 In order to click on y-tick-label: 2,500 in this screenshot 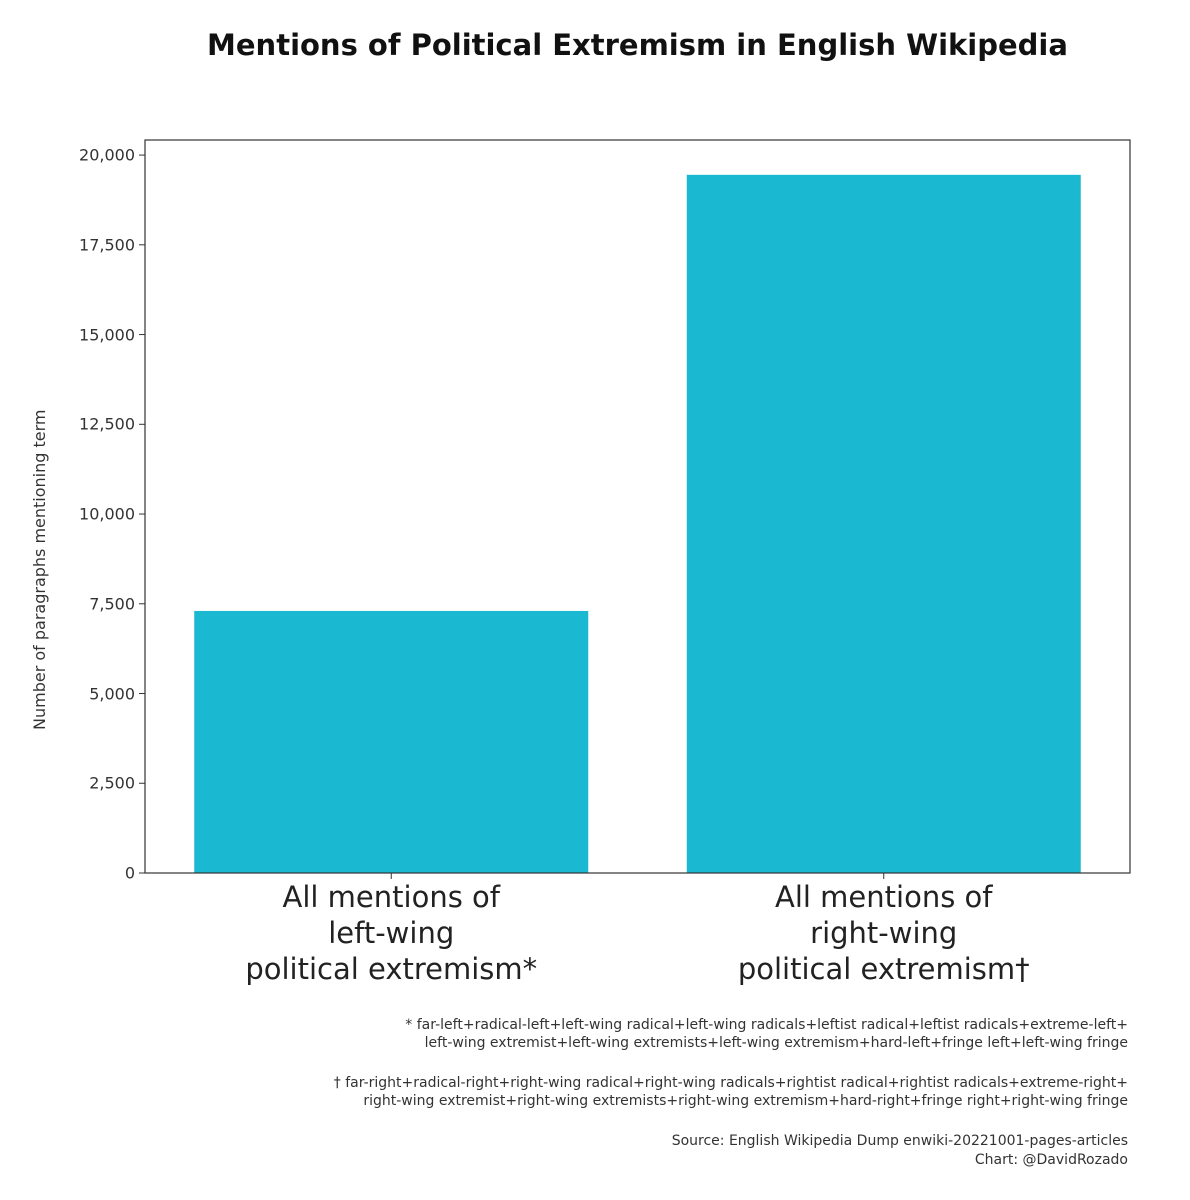, I will do `click(112, 783)`.